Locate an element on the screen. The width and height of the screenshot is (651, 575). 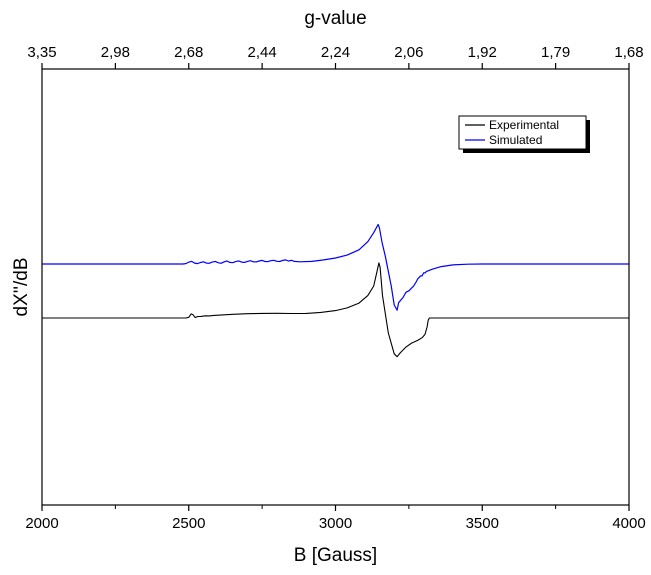
x2-tick-label: 3,35 is located at coordinates (41, 52).